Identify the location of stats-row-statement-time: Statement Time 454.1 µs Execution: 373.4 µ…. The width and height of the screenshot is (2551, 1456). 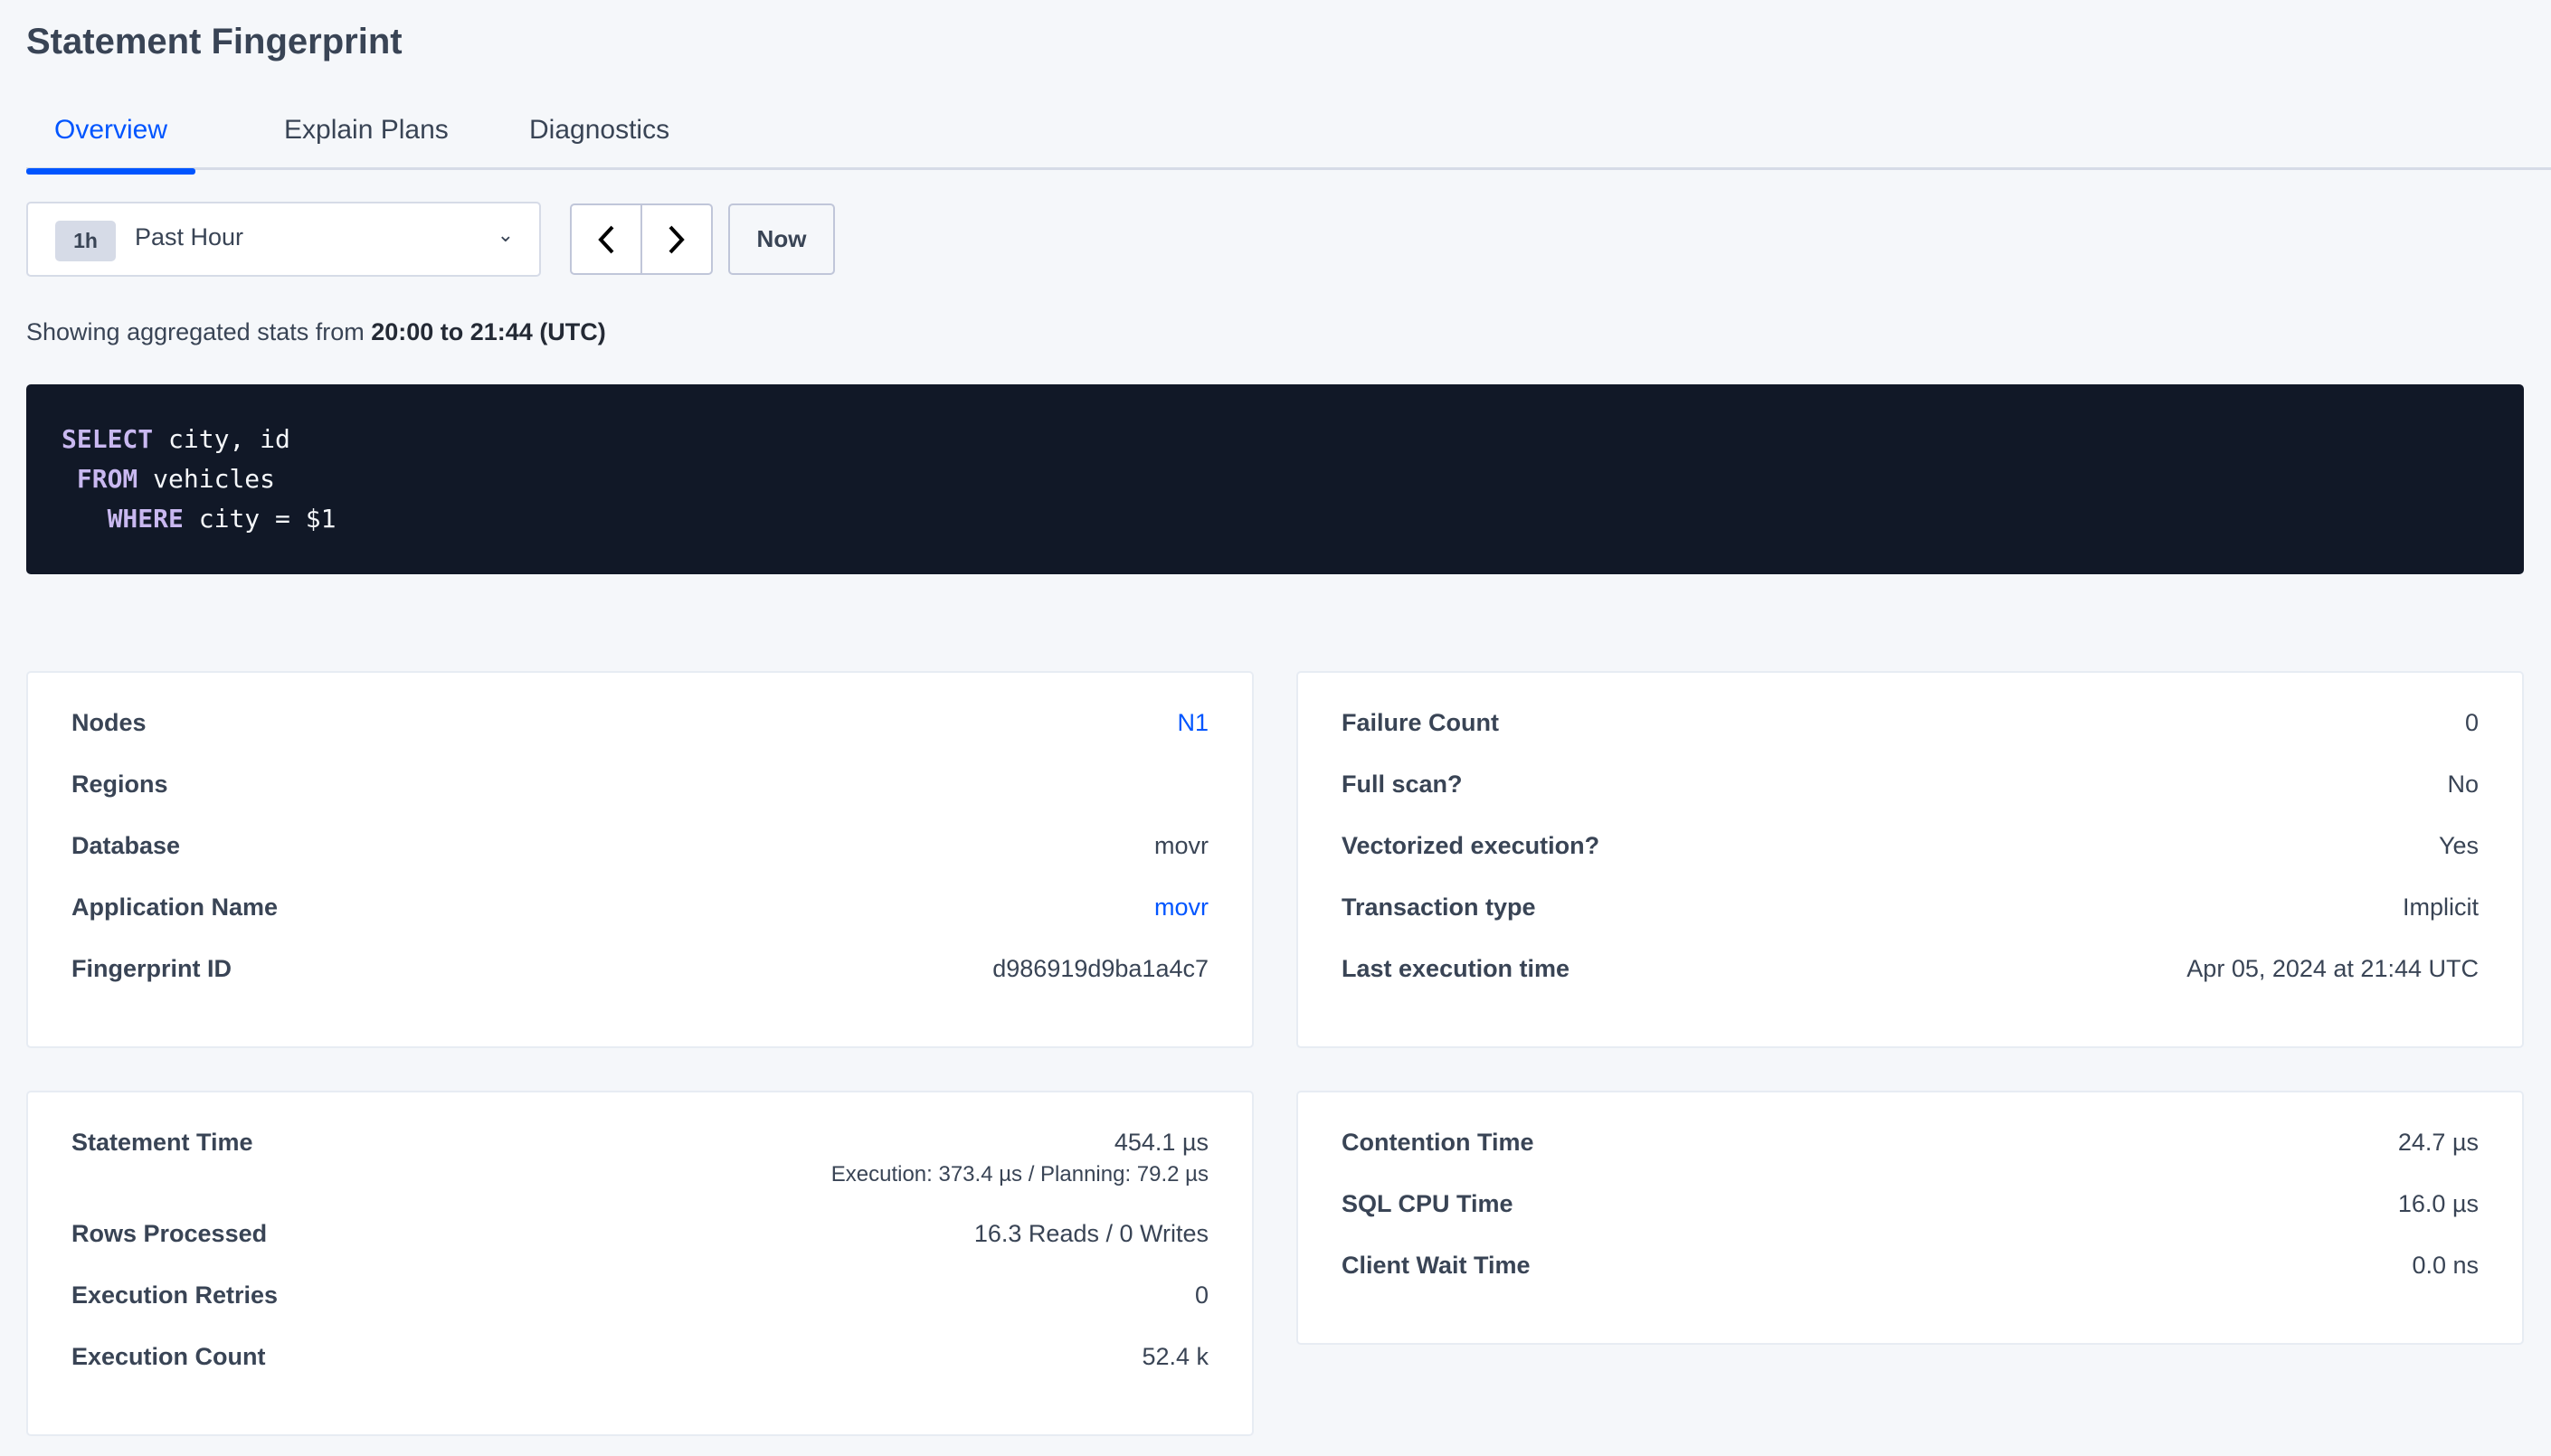
(640, 1158).